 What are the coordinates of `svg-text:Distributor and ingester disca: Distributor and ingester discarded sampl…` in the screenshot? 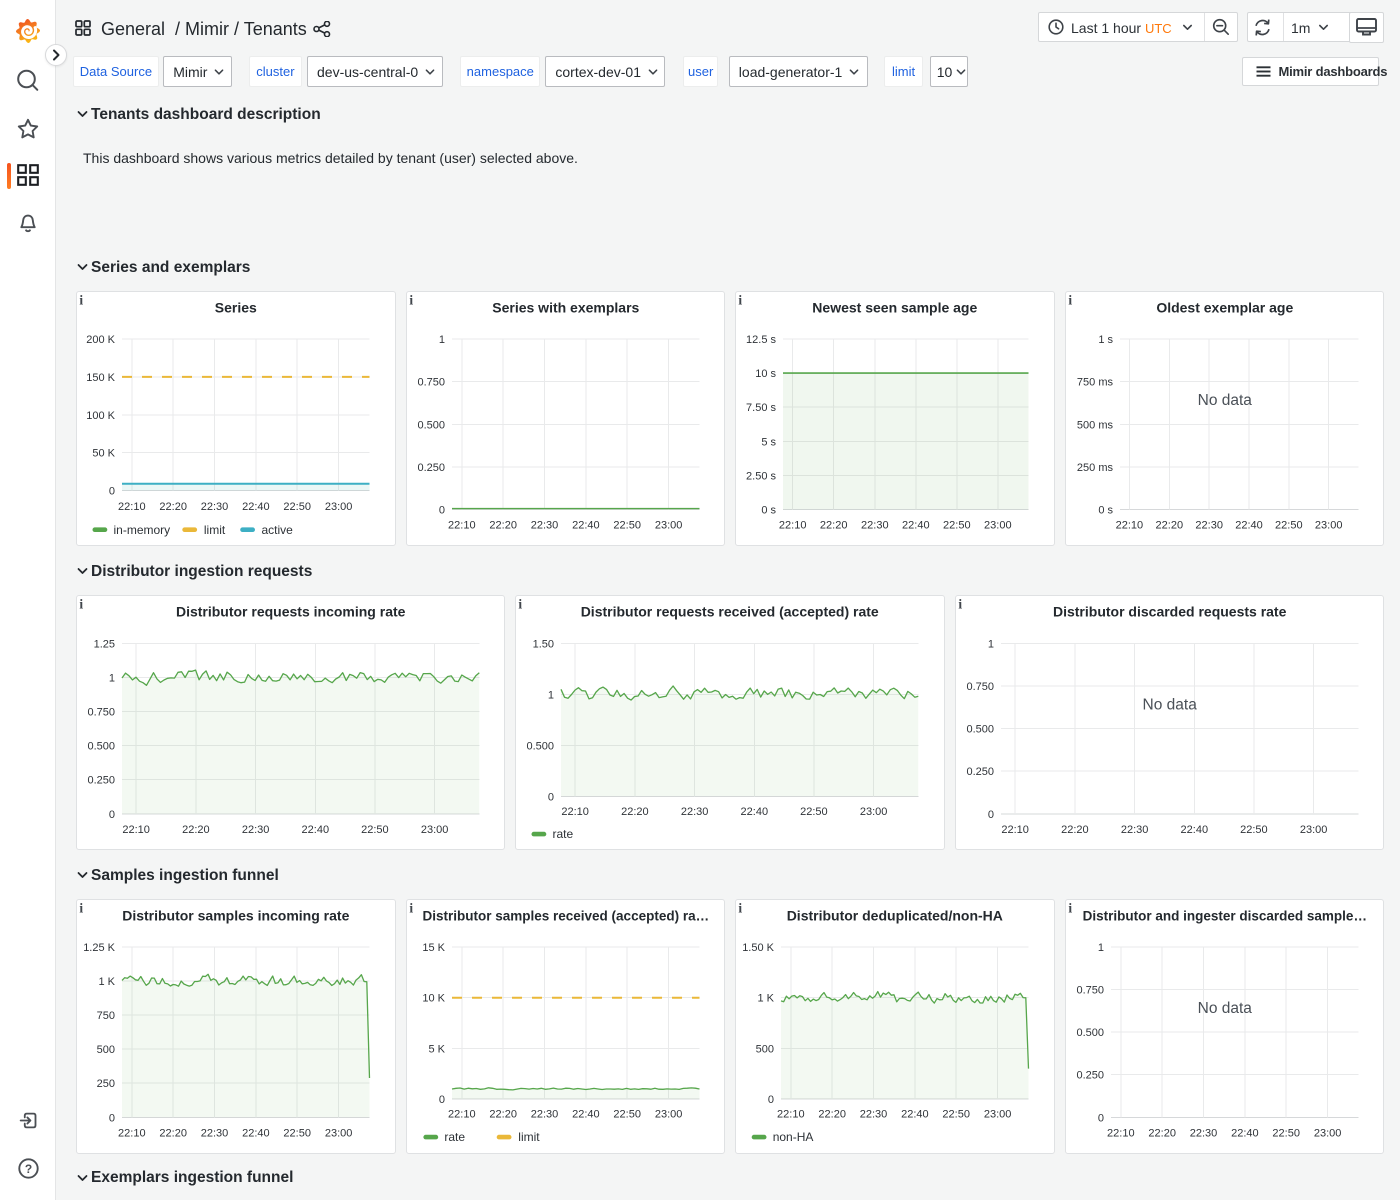 It's located at (1224, 916).